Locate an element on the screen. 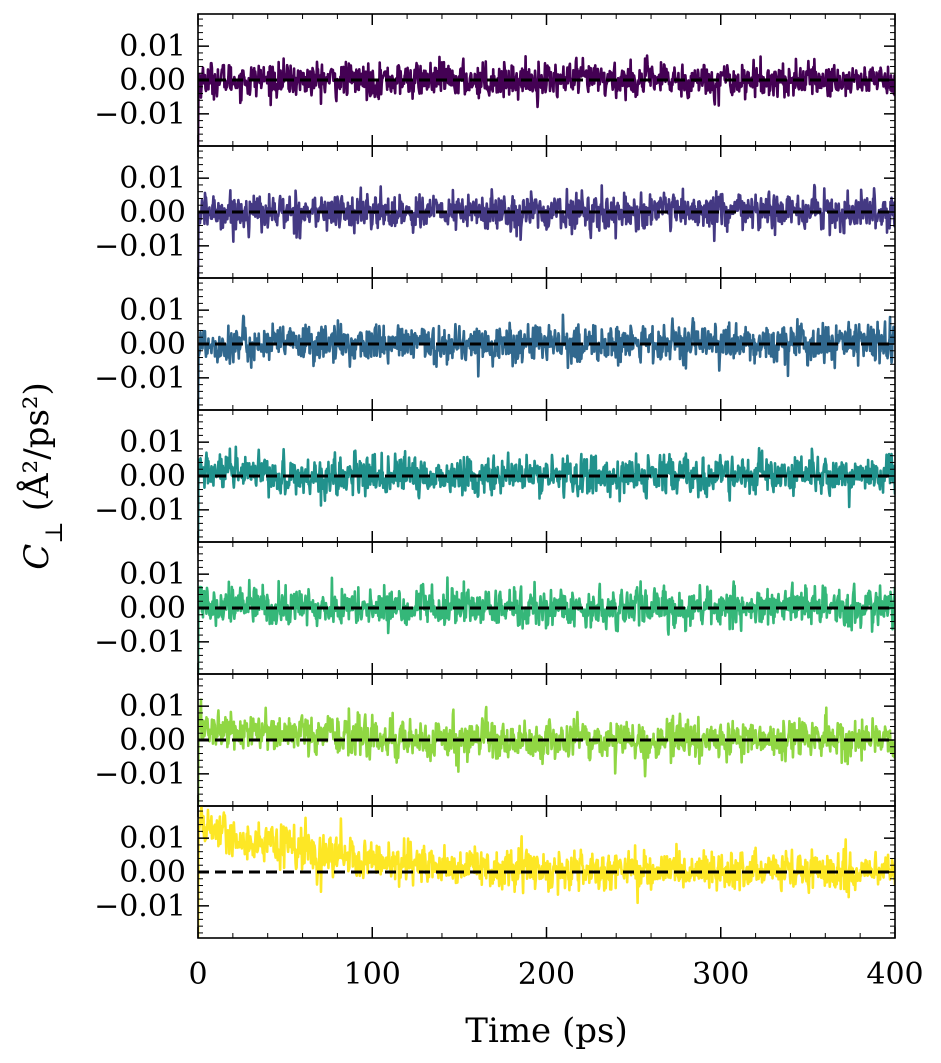 The width and height of the screenshot is (941, 1063). panel-2: −0.010.000.01 is located at coordinates (495, 212).